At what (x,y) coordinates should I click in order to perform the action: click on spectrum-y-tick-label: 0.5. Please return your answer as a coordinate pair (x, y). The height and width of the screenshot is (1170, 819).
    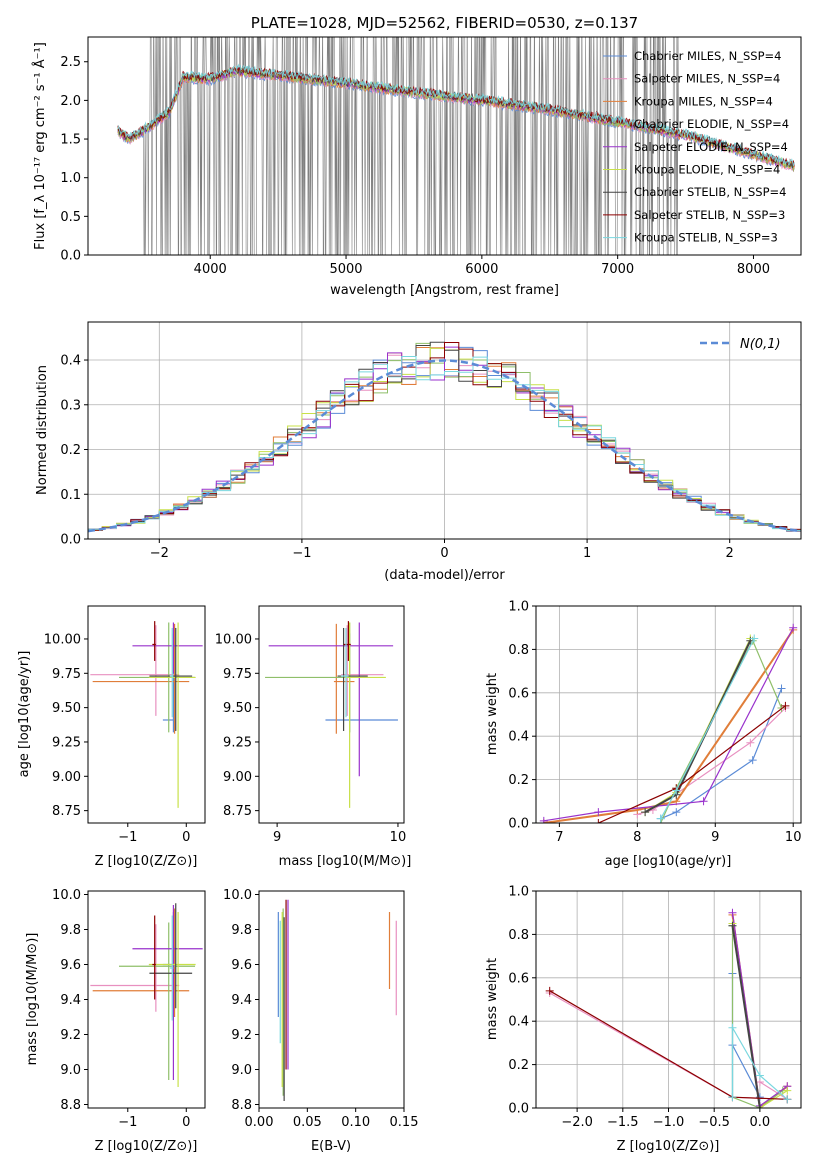
    Looking at the image, I should click on (70, 217).